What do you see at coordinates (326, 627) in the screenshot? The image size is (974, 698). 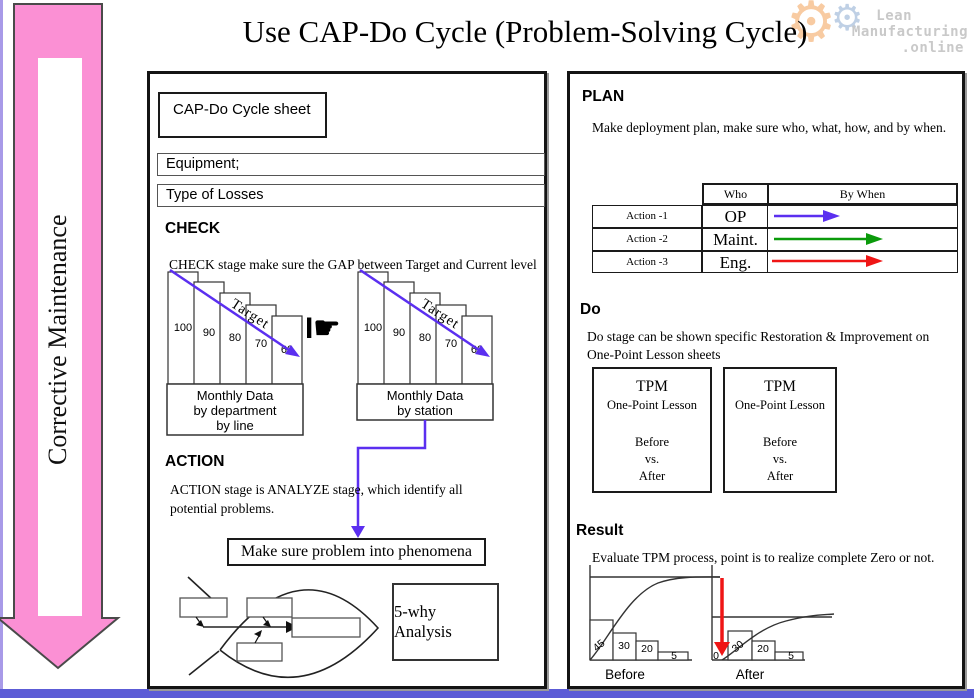 I see `effect-box` at bounding box center [326, 627].